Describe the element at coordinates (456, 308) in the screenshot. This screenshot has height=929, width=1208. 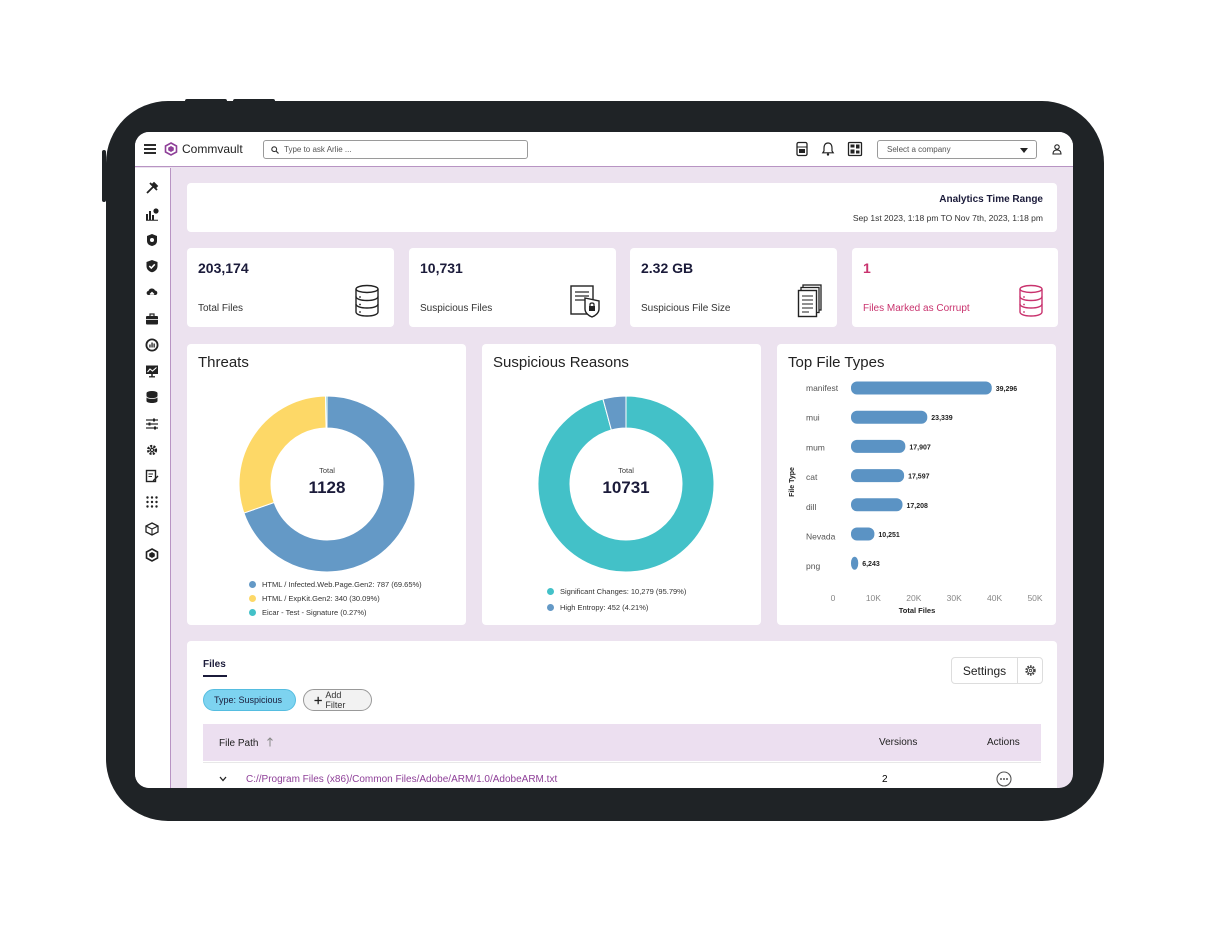
I see `stat-label: Suspicious Files` at that location.